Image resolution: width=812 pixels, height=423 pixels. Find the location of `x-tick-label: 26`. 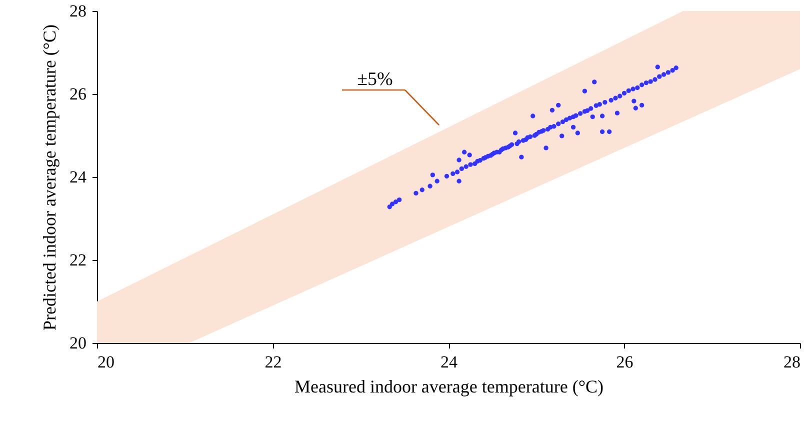

x-tick-label: 26 is located at coordinates (625, 362).